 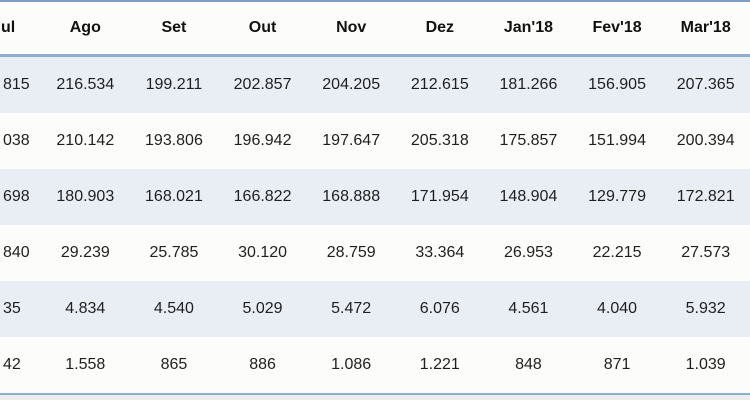 What do you see at coordinates (351, 29) in the screenshot?
I see `column-header: Nov` at bounding box center [351, 29].